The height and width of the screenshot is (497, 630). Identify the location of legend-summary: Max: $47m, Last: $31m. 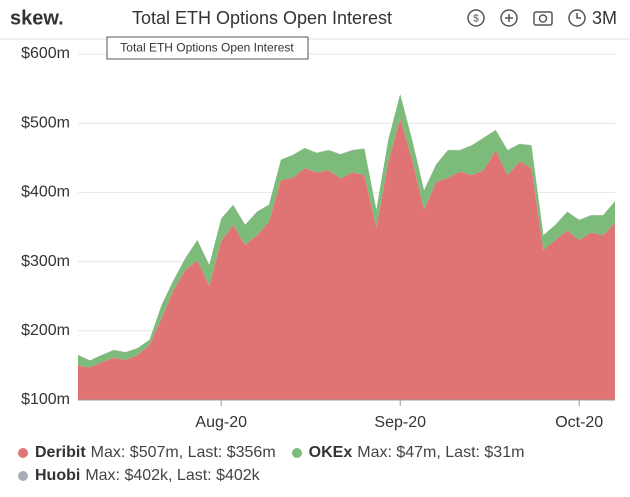
(441, 452).